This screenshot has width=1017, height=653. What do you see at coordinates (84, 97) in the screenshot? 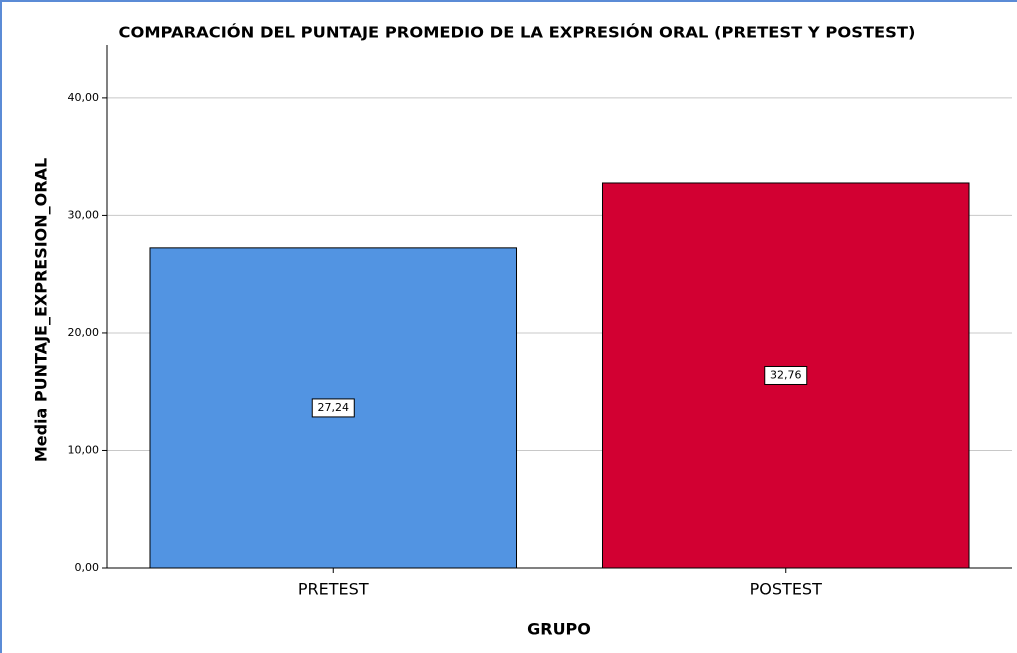
I see `y-tick-label: 40,00` at bounding box center [84, 97].